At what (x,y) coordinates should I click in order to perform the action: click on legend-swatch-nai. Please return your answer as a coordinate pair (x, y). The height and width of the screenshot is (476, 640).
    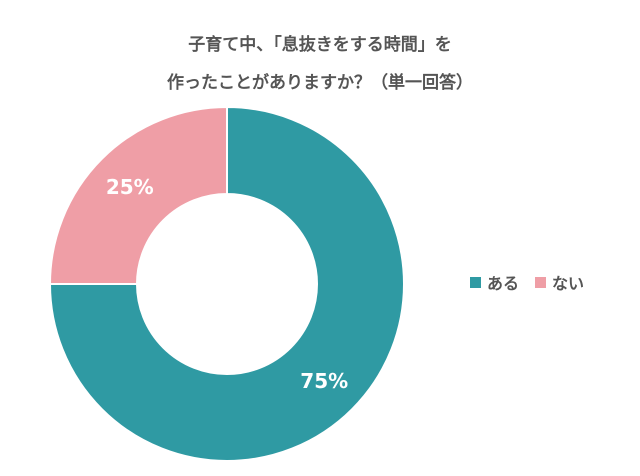
    Looking at the image, I should click on (541, 282).